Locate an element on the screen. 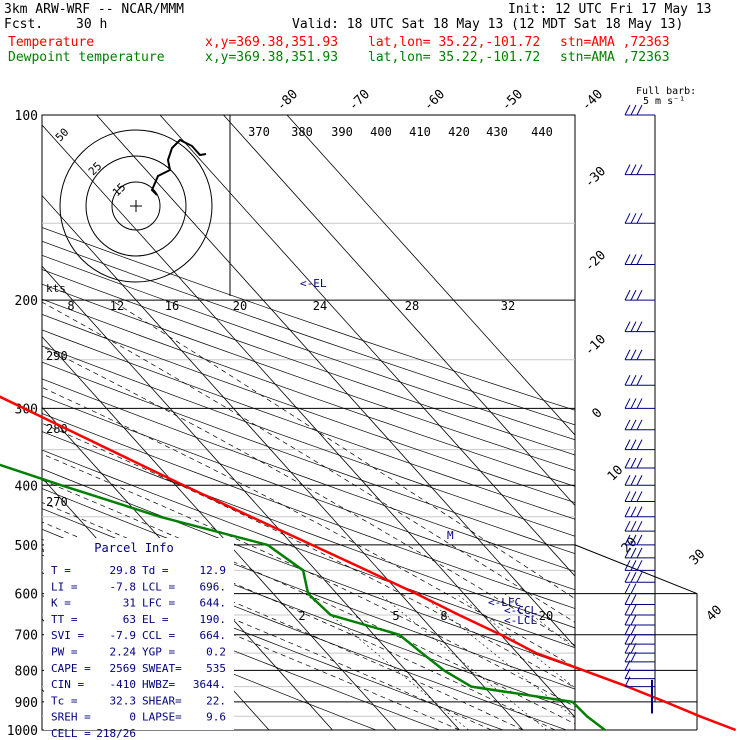  isotherm-label: 10 is located at coordinates (616, 474).